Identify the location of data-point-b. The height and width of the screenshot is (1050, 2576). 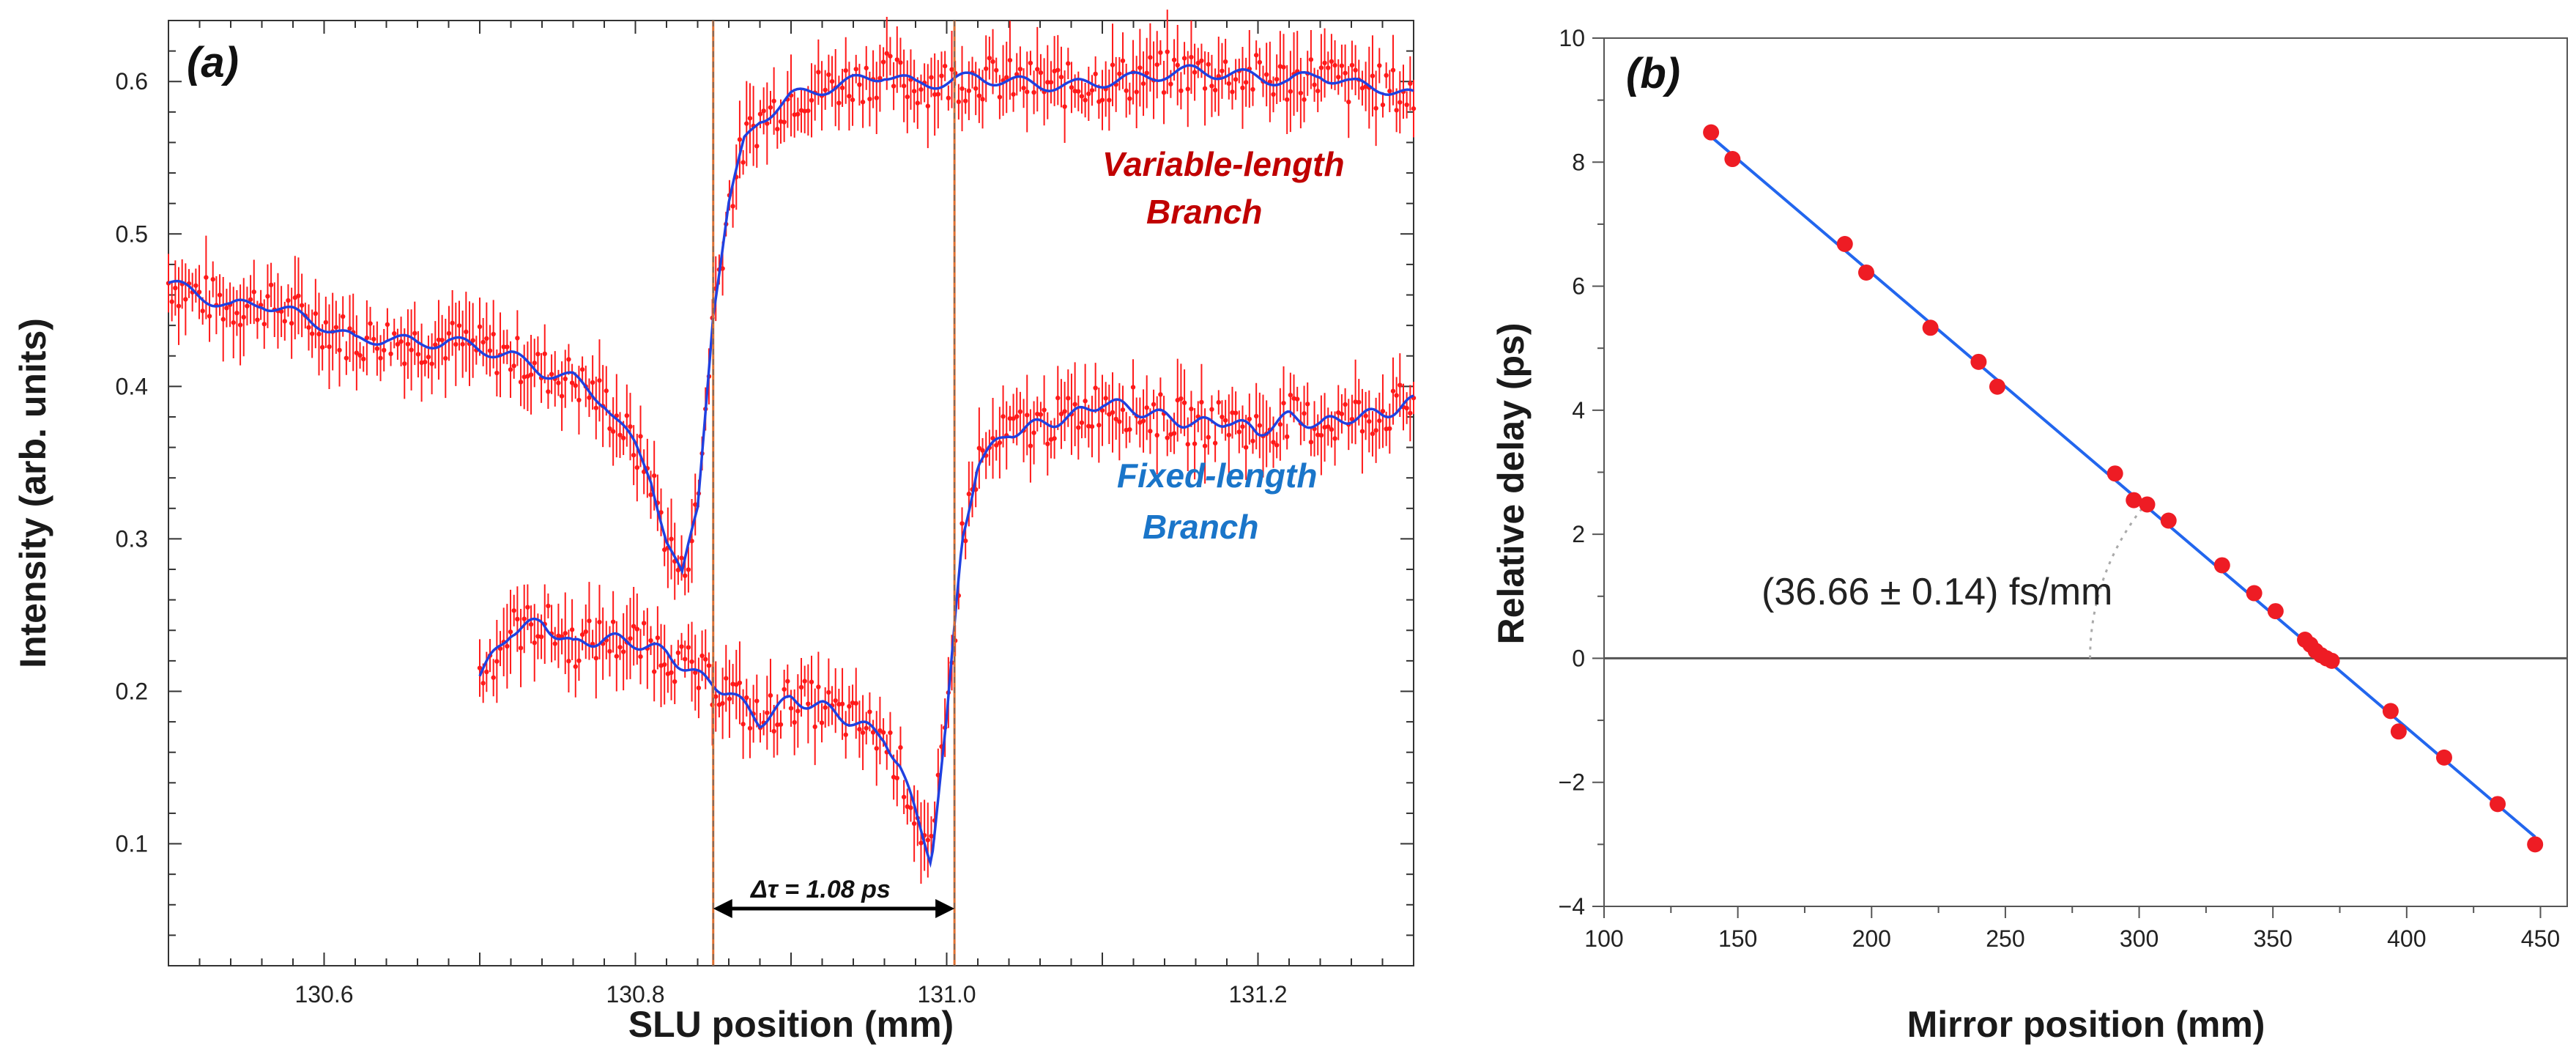
(2115, 473).